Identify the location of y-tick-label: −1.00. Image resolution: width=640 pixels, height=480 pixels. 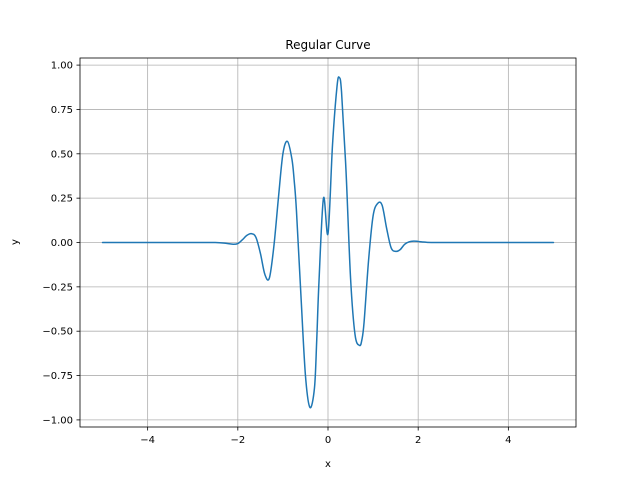
(57, 420).